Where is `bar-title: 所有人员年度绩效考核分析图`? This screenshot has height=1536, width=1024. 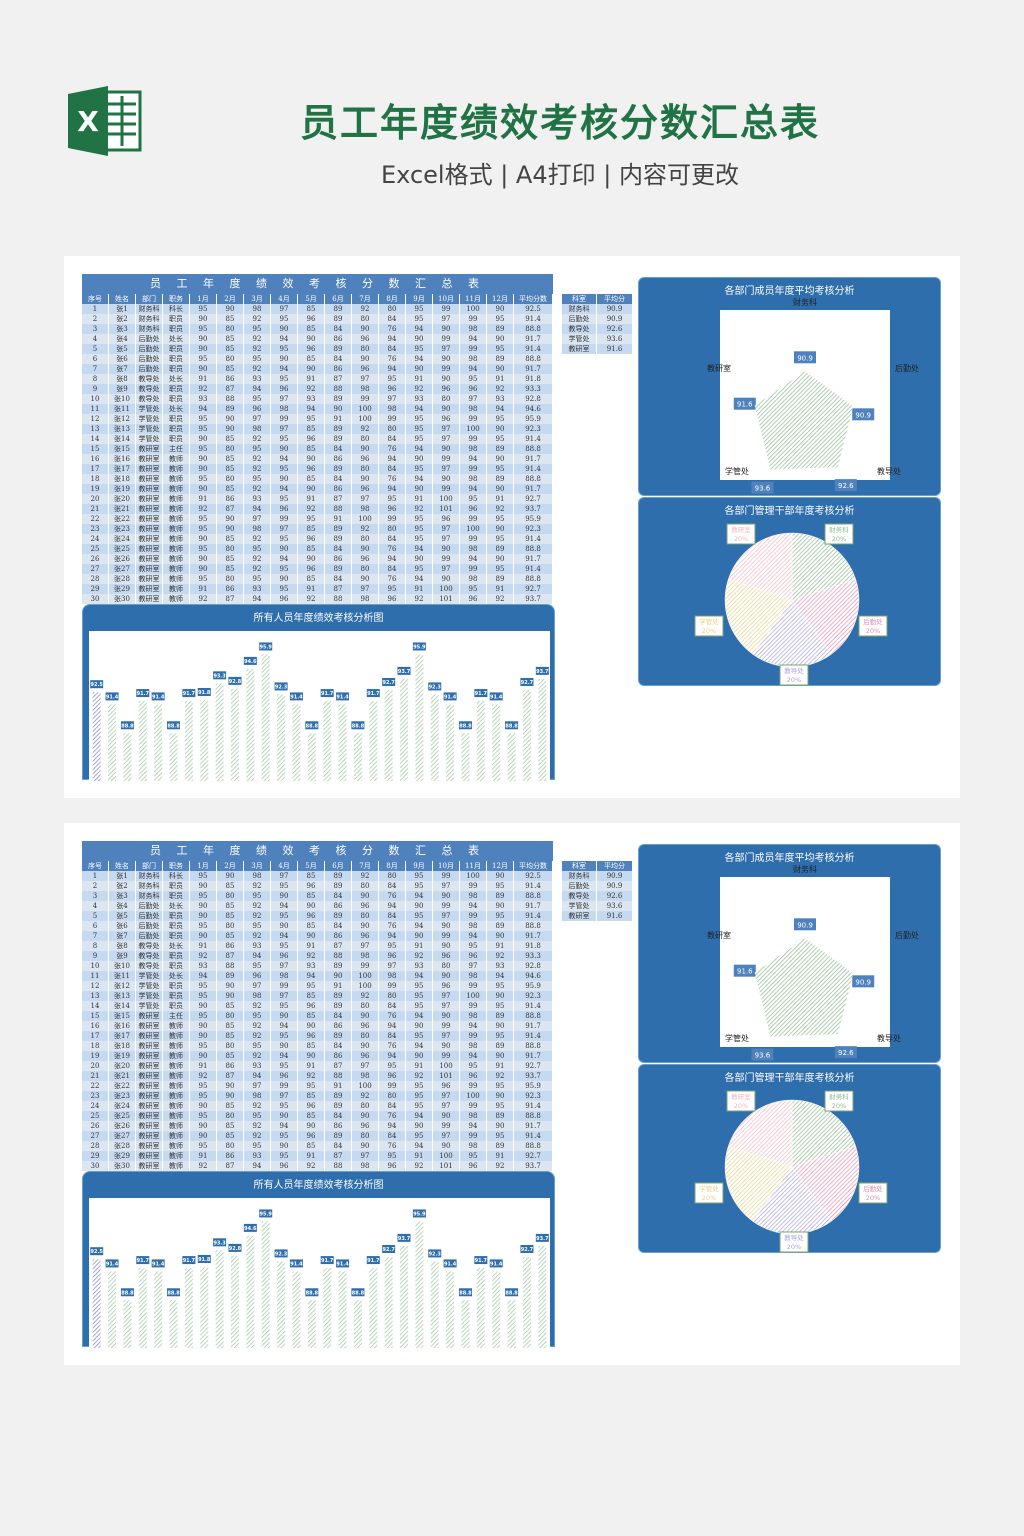 bar-title: 所有人员年度绩效考核分析图 is located at coordinates (318, 1185).